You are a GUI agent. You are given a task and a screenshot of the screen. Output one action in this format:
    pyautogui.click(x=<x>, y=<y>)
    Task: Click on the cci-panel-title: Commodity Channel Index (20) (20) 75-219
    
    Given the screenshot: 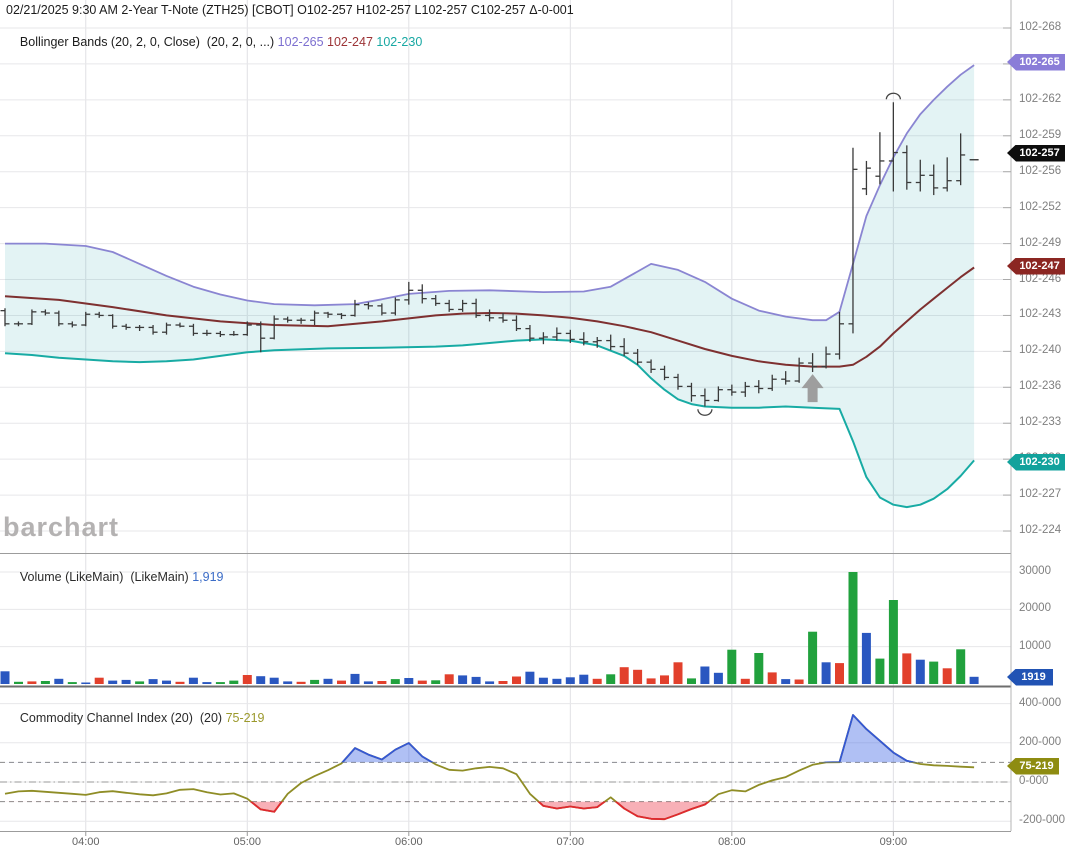 What is the action you would take?
    pyautogui.click(x=135, y=718)
    